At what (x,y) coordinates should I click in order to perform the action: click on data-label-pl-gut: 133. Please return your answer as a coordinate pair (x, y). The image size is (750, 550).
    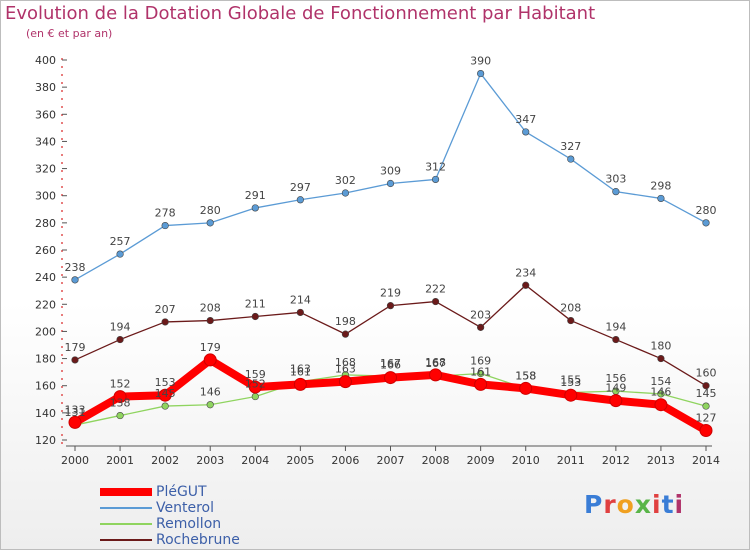
    Looking at the image, I should click on (75, 409).